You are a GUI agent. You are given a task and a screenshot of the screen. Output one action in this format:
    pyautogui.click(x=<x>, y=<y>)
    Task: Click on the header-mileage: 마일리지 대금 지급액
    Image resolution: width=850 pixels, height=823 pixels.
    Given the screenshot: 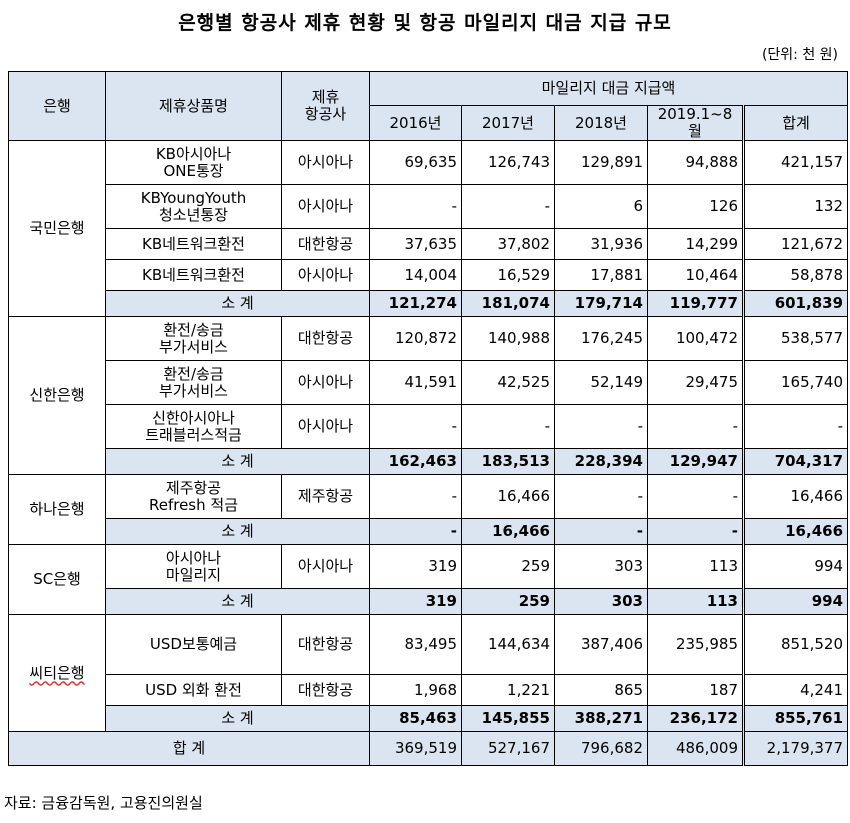 What is the action you would take?
    pyautogui.click(x=608, y=88)
    